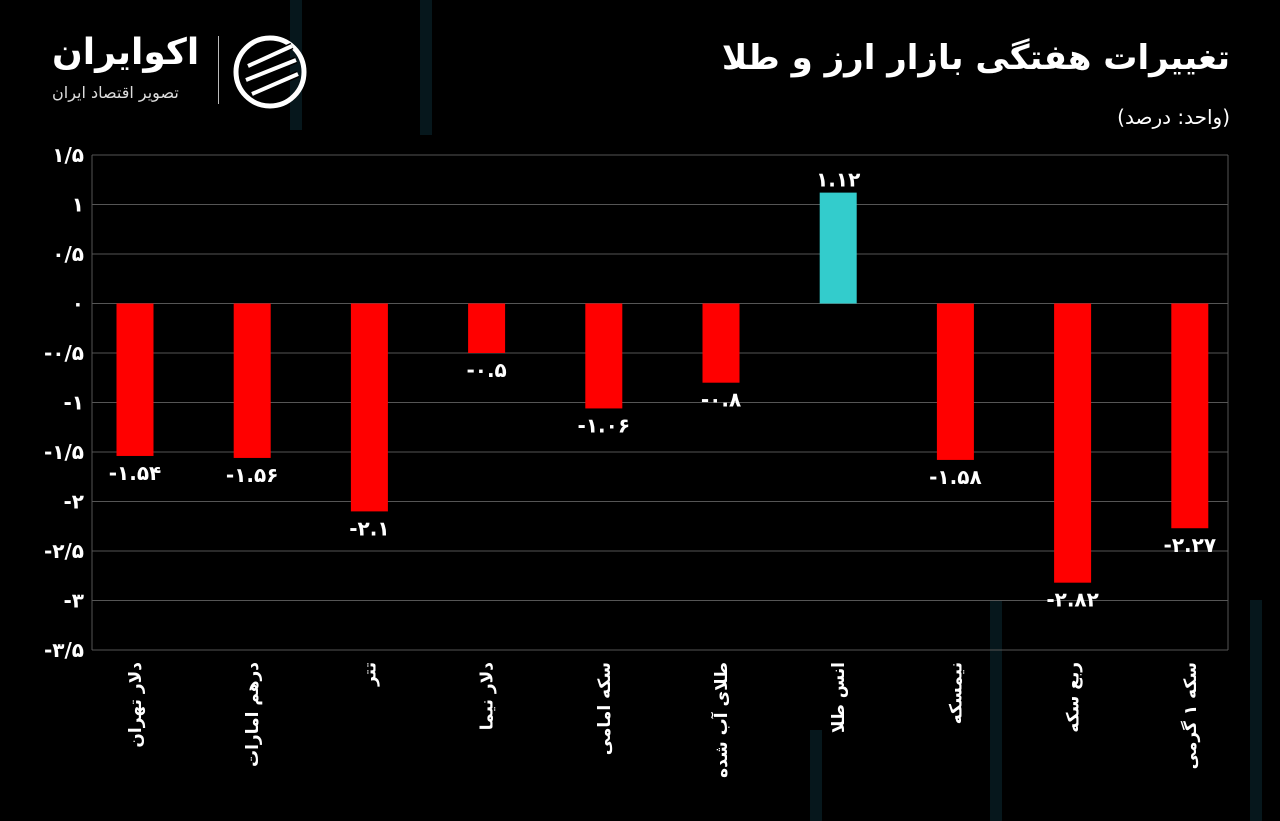 This screenshot has height=821, width=1280. What do you see at coordinates (604, 425) in the screenshot?
I see `data-label: -۱.۰۶` at bounding box center [604, 425].